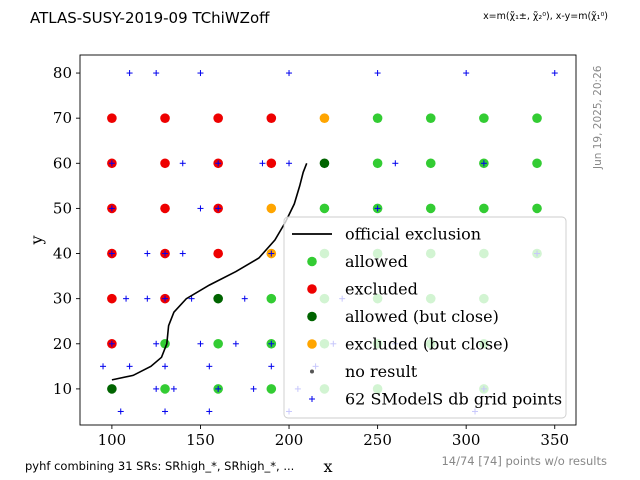 The height and width of the screenshot is (480, 640). What do you see at coordinates (62, 163) in the screenshot?
I see `y-tick-label: 60` at bounding box center [62, 163].